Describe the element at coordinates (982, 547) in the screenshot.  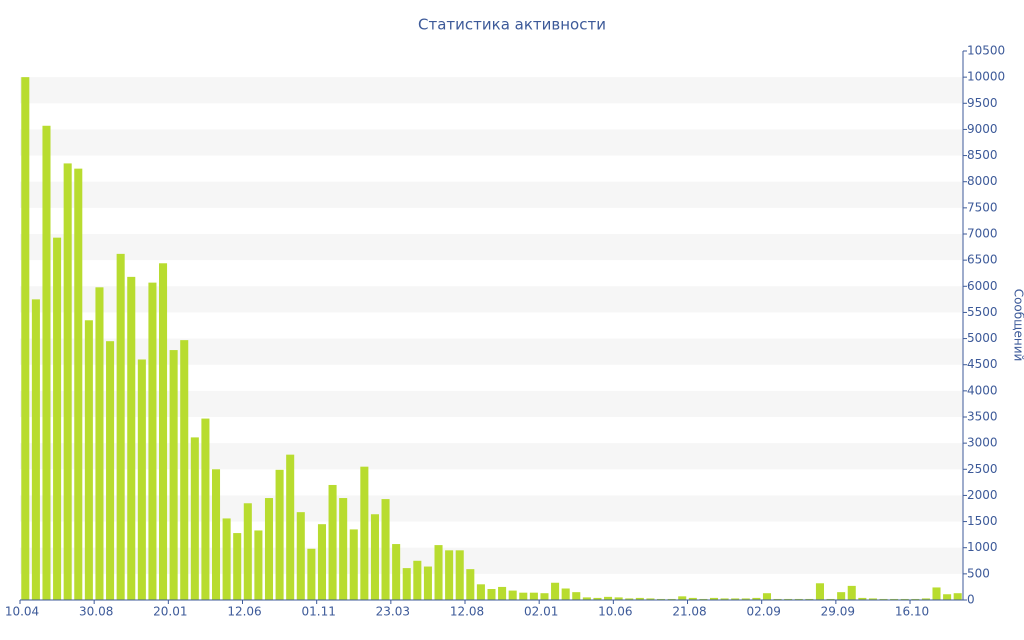
I see `y-tick-label: 1000` at that location.